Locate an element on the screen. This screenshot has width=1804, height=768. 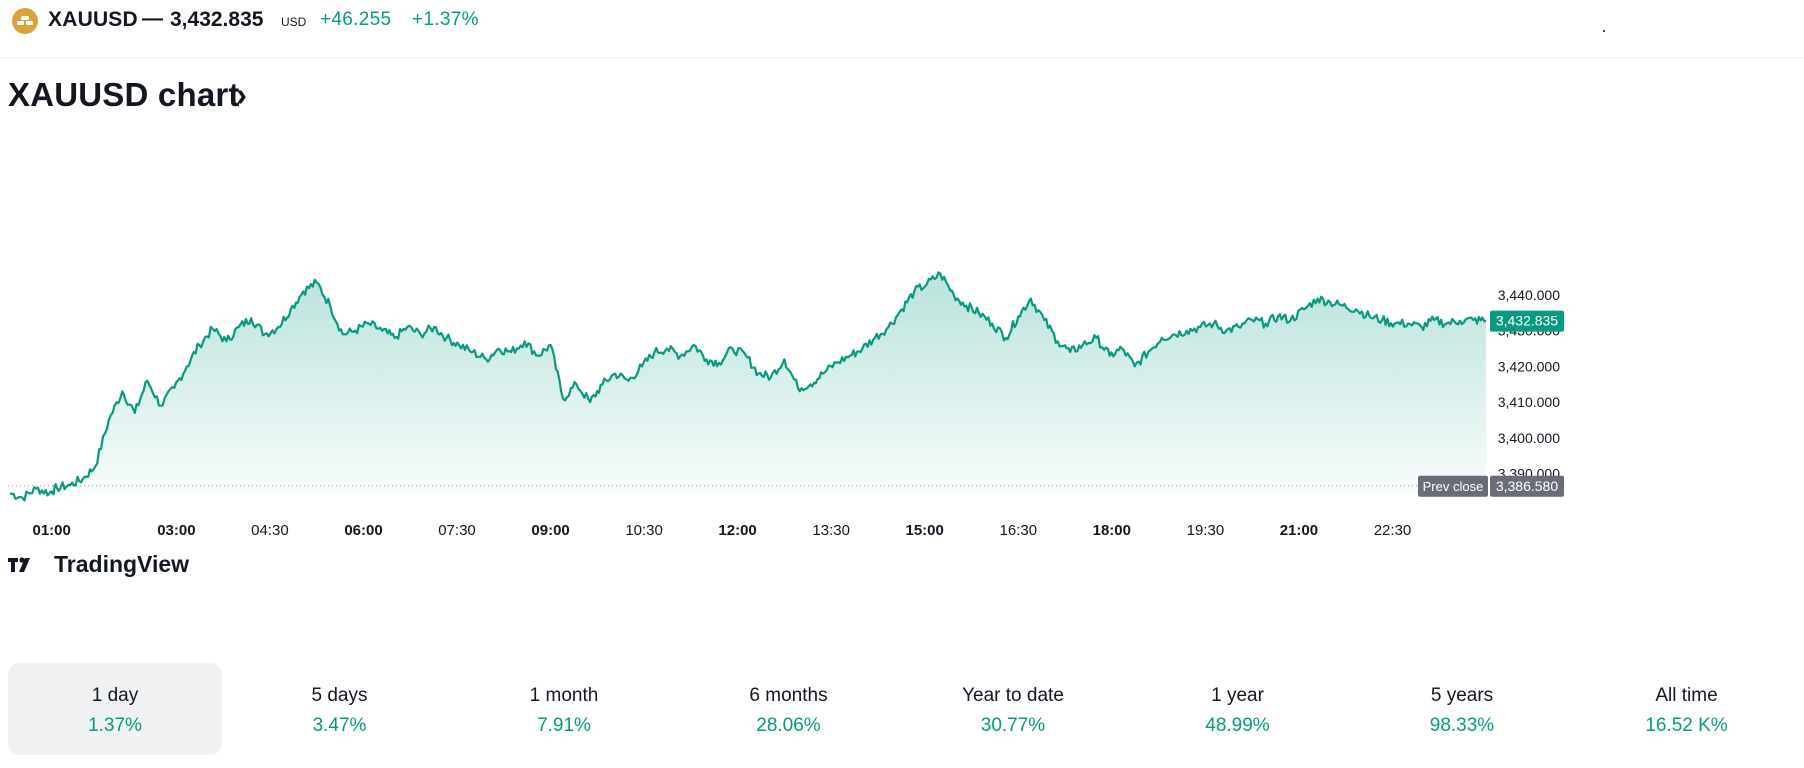
period-tab: 5 years 98.33% is located at coordinates (1462, 709).